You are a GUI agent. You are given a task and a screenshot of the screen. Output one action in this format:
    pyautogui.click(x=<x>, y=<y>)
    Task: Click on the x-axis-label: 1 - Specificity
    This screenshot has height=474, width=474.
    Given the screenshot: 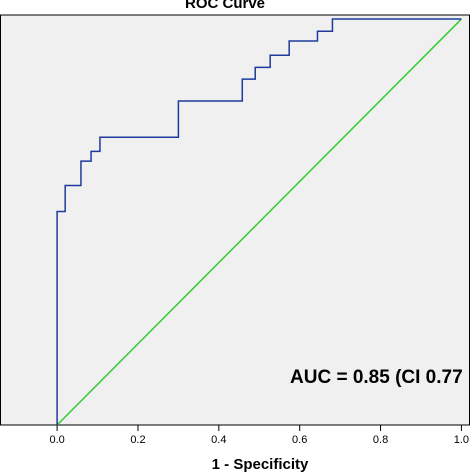 What is the action you would take?
    pyautogui.click(x=260, y=464)
    